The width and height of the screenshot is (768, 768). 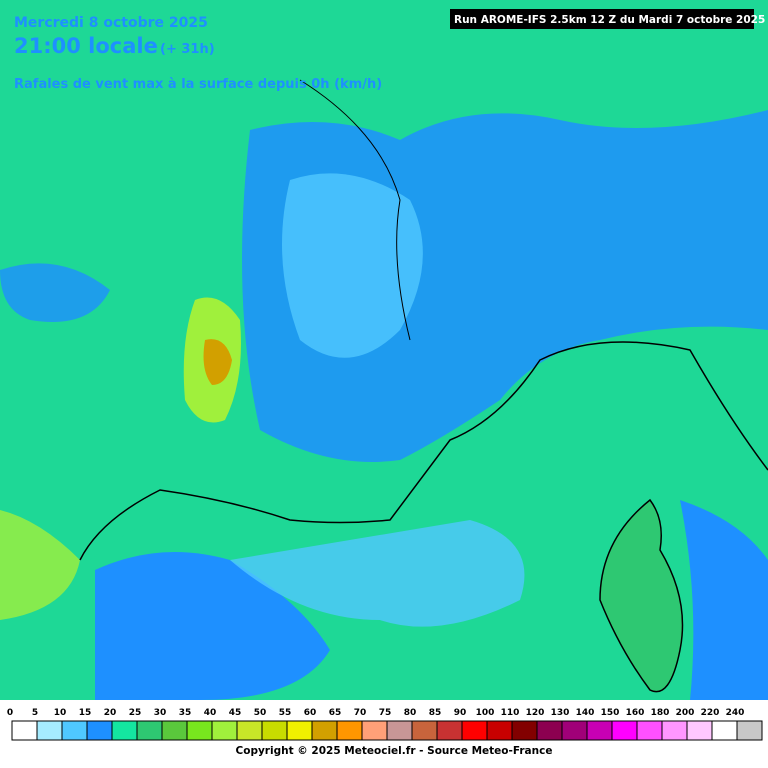 I want to click on legend-label: 80, so click(x=410, y=713).